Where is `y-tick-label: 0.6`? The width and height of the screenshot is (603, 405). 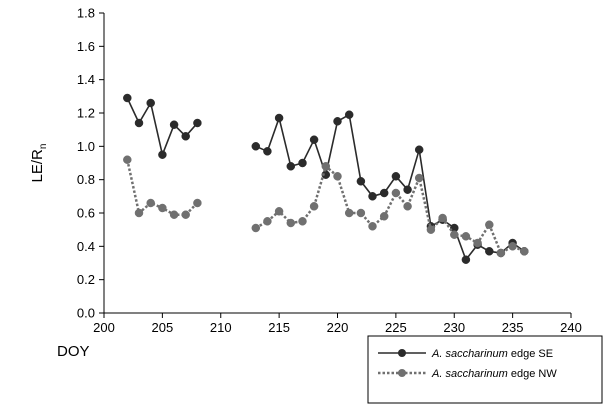 y-tick-label: 0.6 is located at coordinates (86, 213).